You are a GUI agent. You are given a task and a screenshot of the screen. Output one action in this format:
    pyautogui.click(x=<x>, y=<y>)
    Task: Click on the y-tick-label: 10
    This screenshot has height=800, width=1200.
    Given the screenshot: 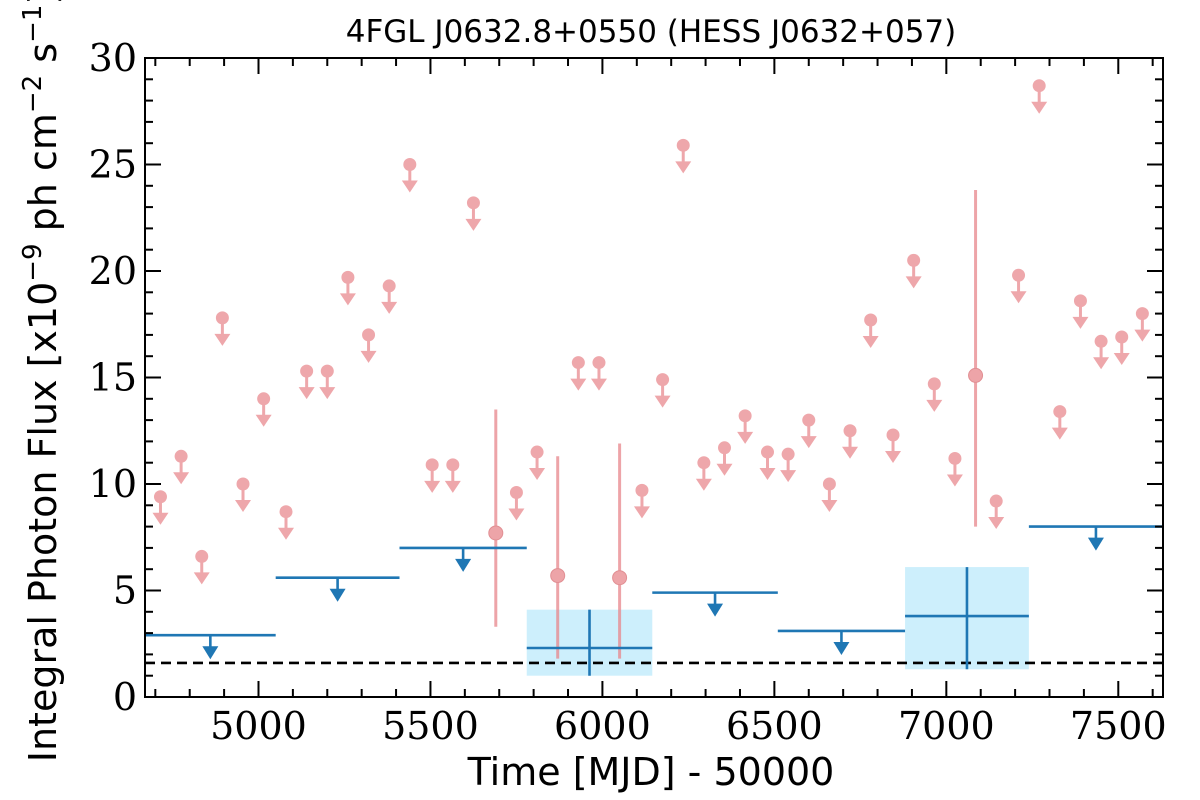 What is the action you would take?
    pyautogui.click(x=113, y=484)
    